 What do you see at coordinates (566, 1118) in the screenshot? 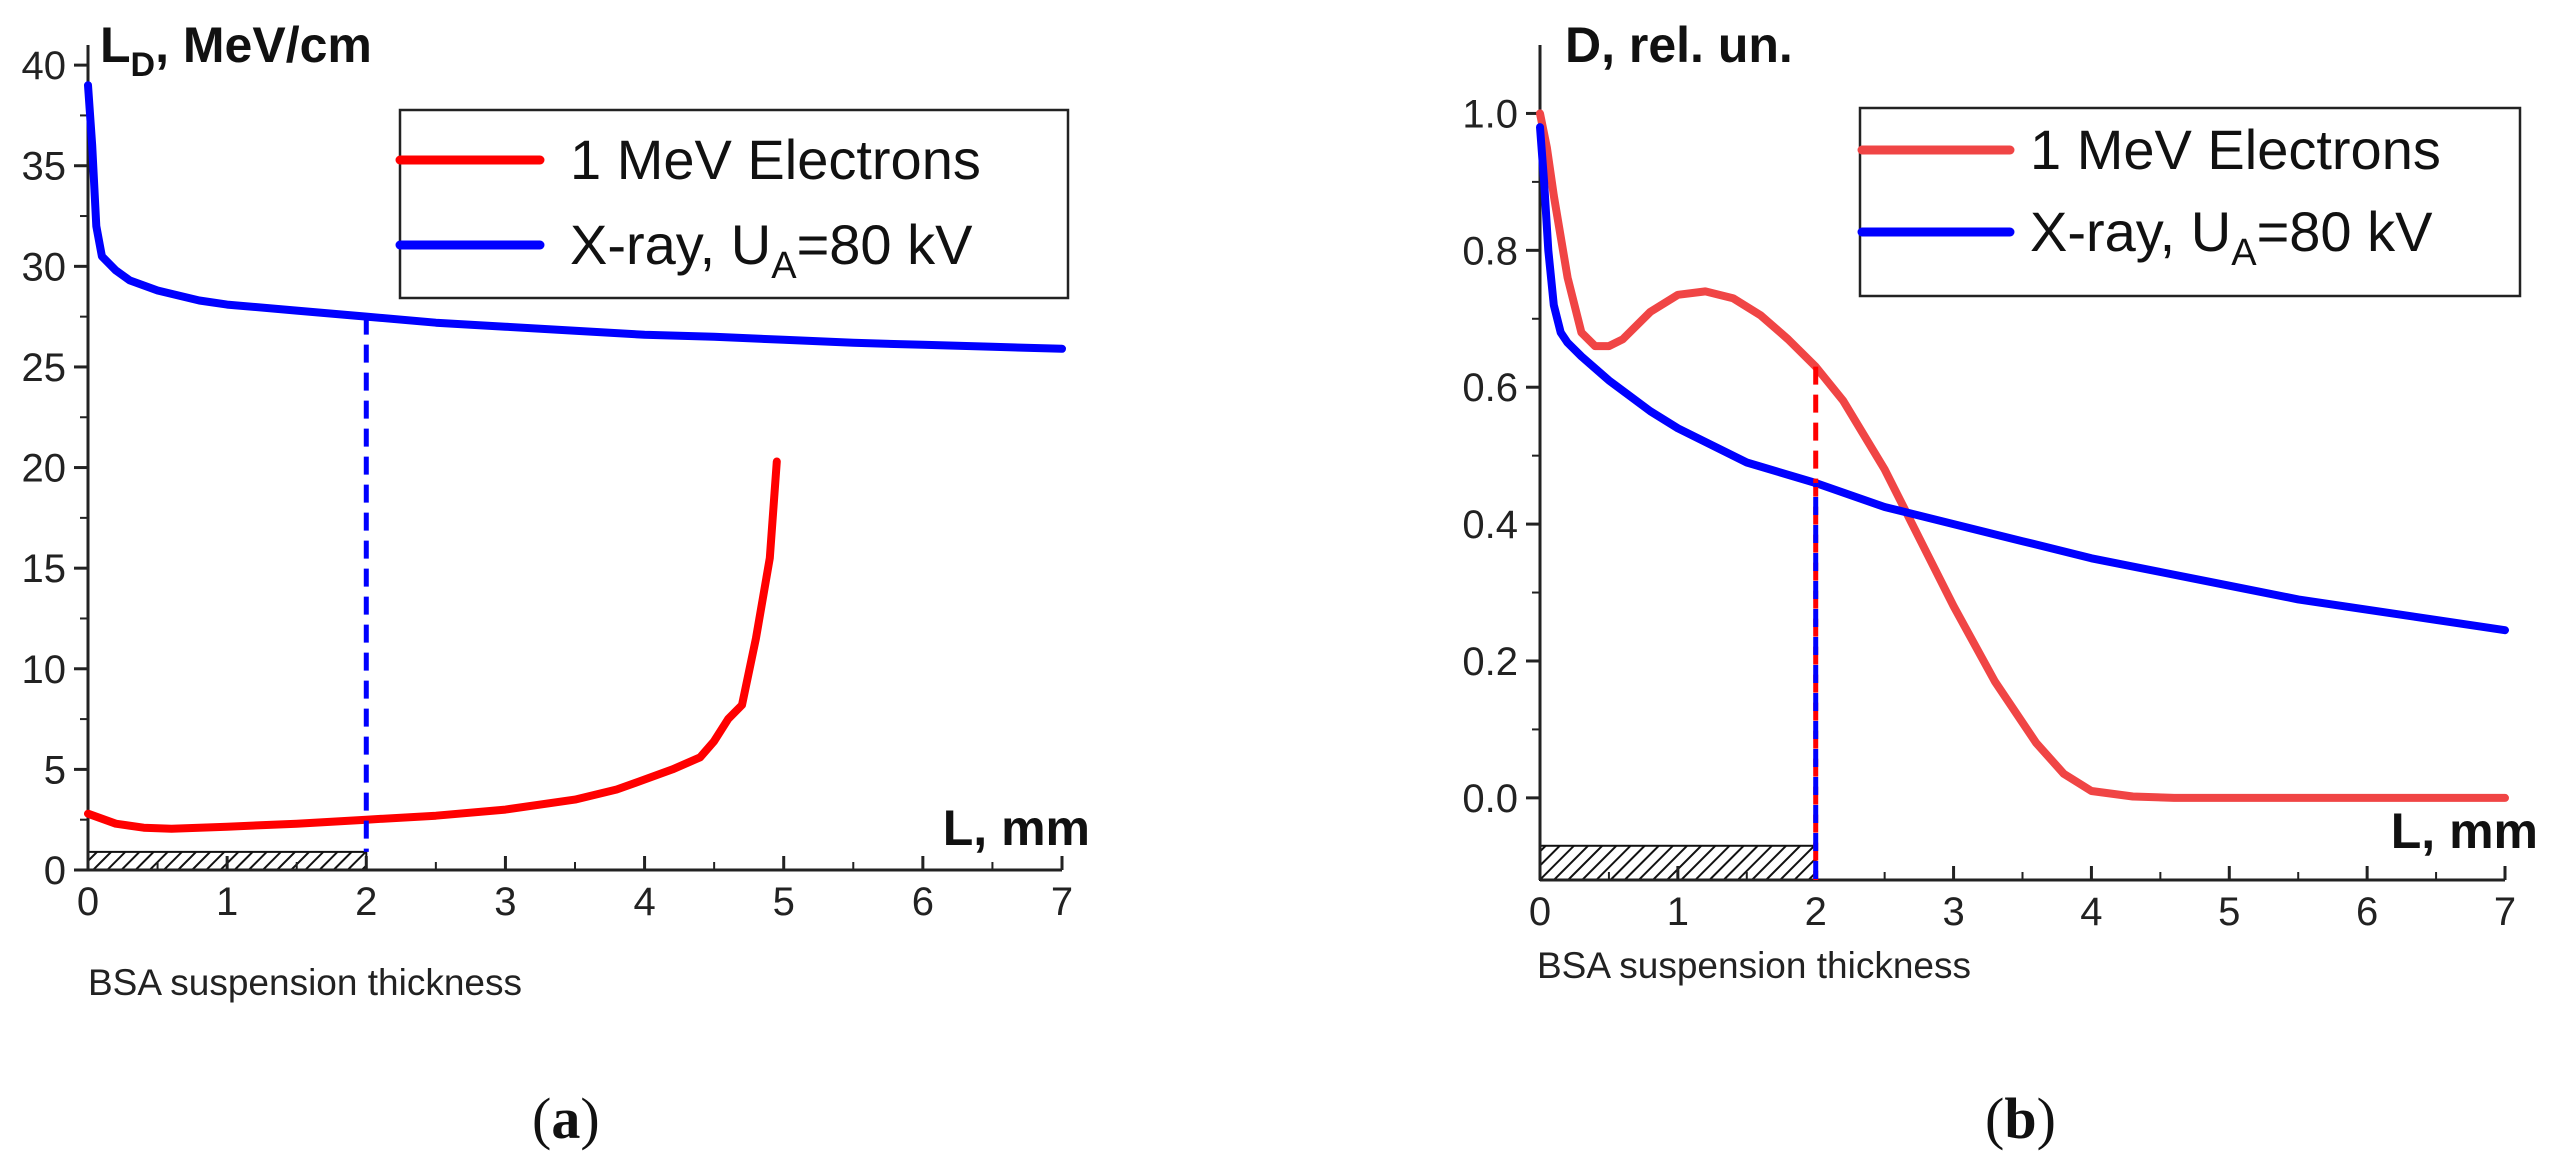
I see `panel-label: (a)` at bounding box center [566, 1118].